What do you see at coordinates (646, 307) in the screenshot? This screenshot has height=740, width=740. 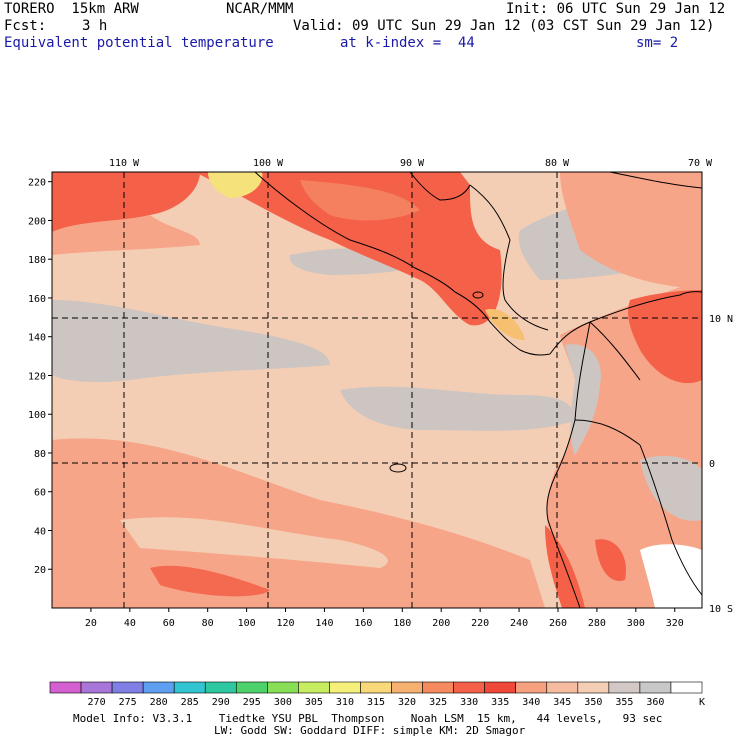 I see `coastline-venezuela` at bounding box center [646, 307].